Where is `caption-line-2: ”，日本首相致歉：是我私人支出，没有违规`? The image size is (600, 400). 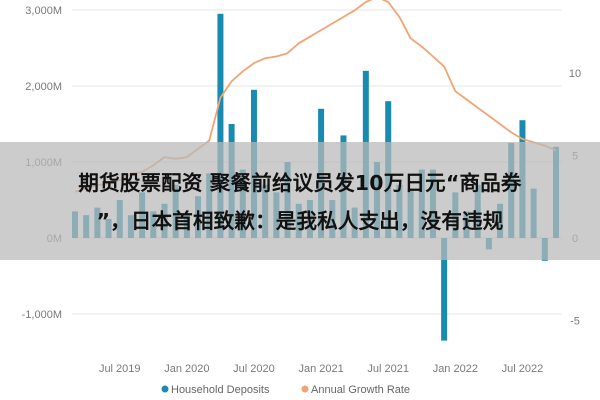 caption-line-2: ”，日本首相致歉：是我私人支出，没有违规 is located at coordinates (300, 221).